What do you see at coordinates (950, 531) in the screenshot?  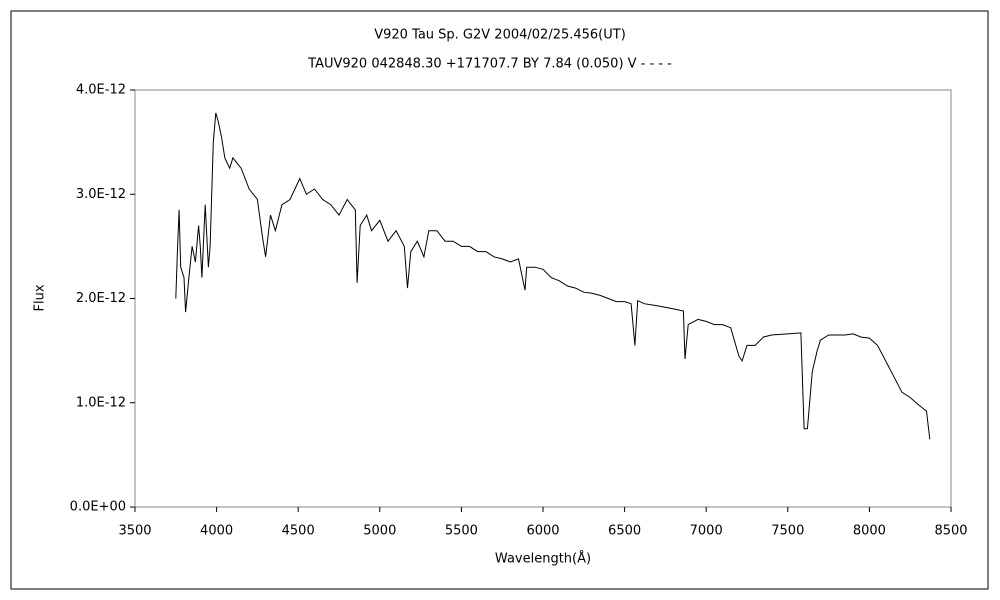 I see `x-tick-label: 8500` at bounding box center [950, 531].